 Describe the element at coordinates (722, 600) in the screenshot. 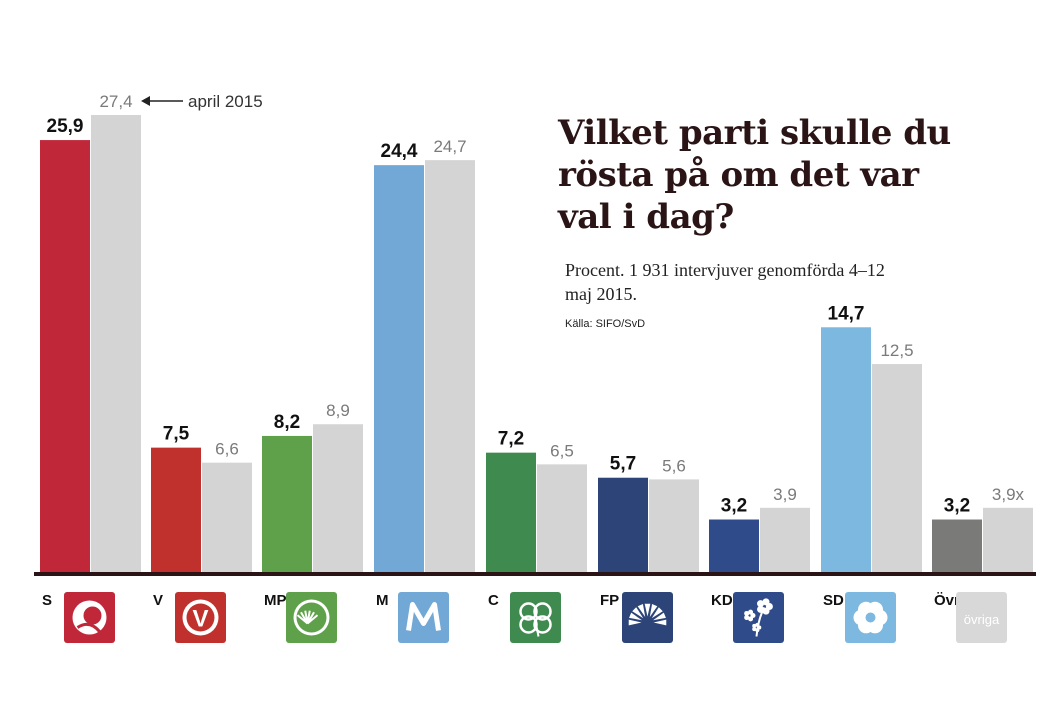

I see `category-label: KD` at that location.